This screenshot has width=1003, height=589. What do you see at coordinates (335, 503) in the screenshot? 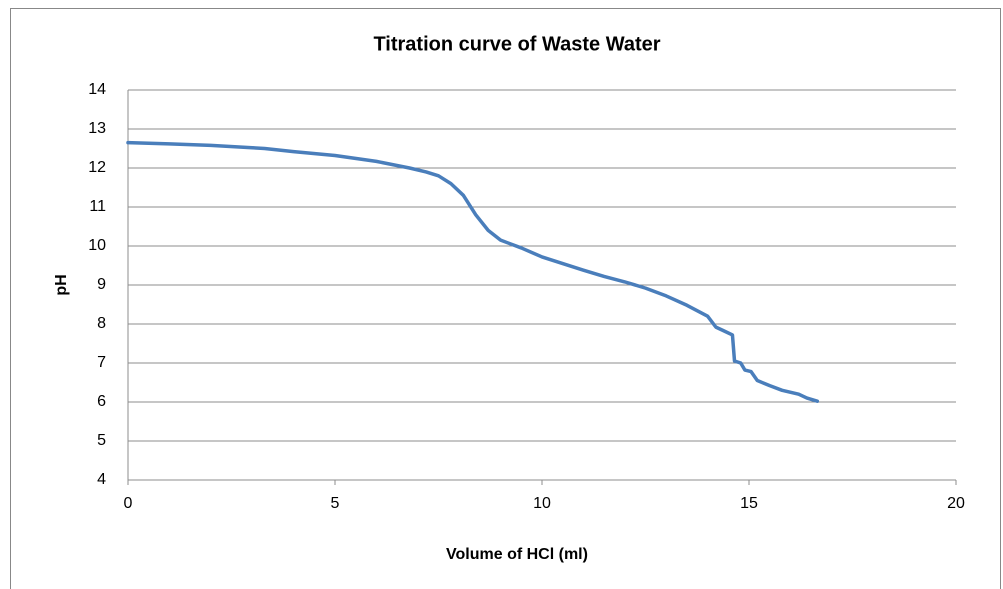
I see `x-tick-label: 5` at bounding box center [335, 503].